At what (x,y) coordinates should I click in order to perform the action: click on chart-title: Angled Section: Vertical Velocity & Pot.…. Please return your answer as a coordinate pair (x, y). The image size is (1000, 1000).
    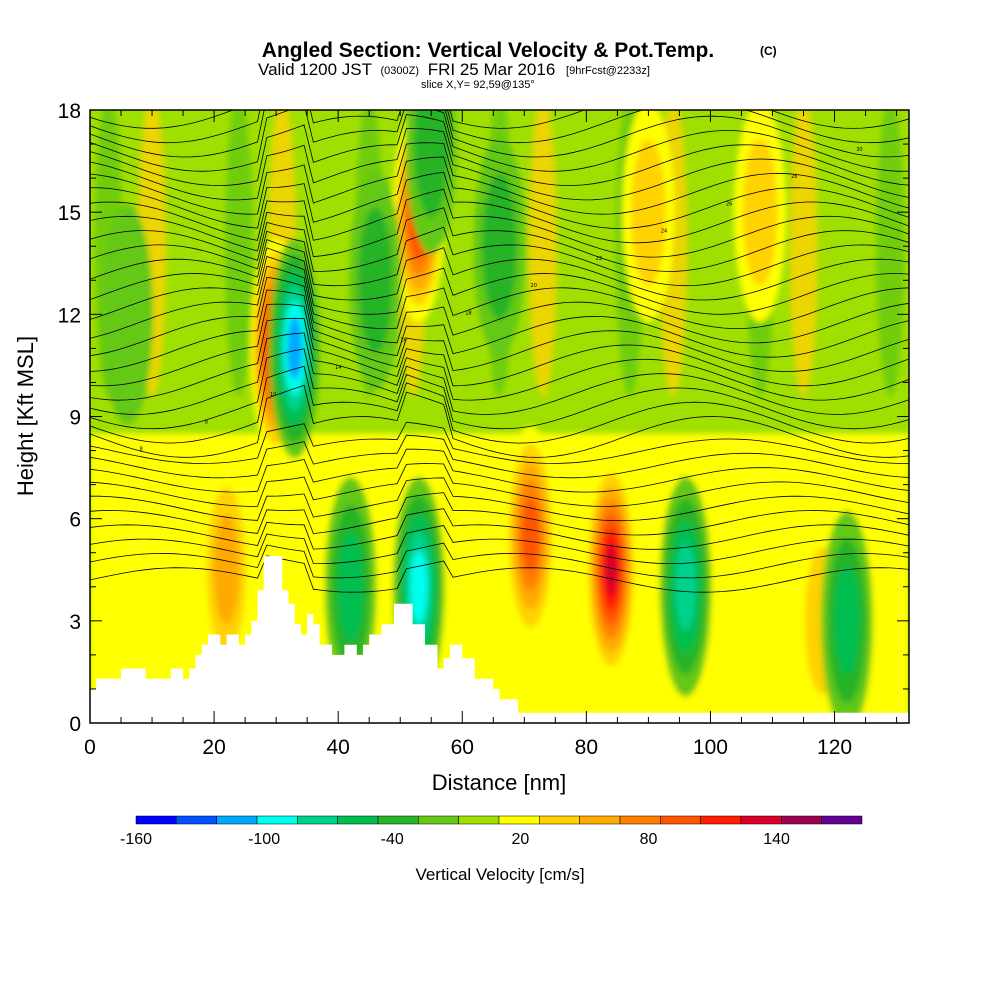
    Looking at the image, I should click on (488, 50).